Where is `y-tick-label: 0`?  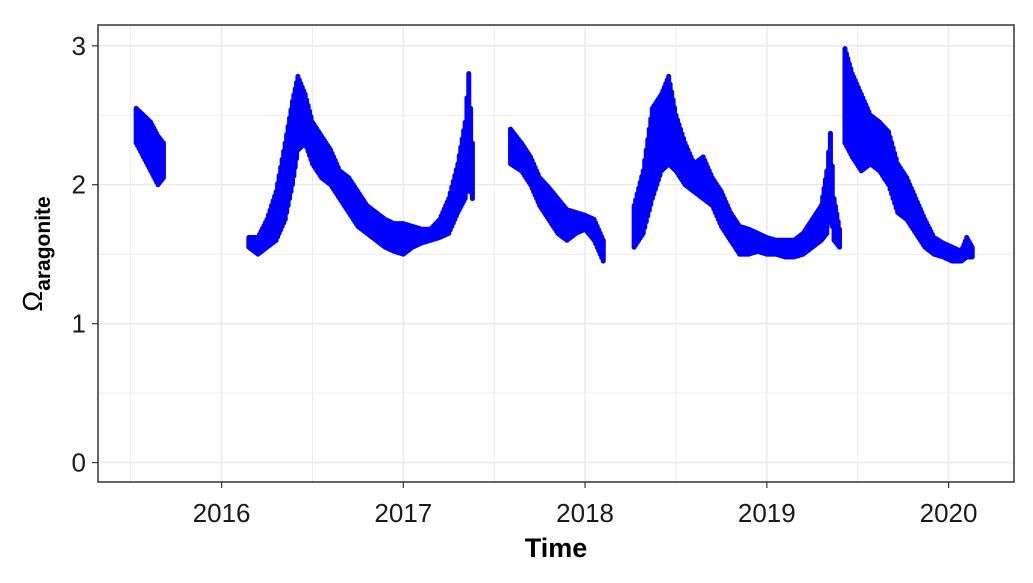 y-tick-label: 0 is located at coordinates (79, 463).